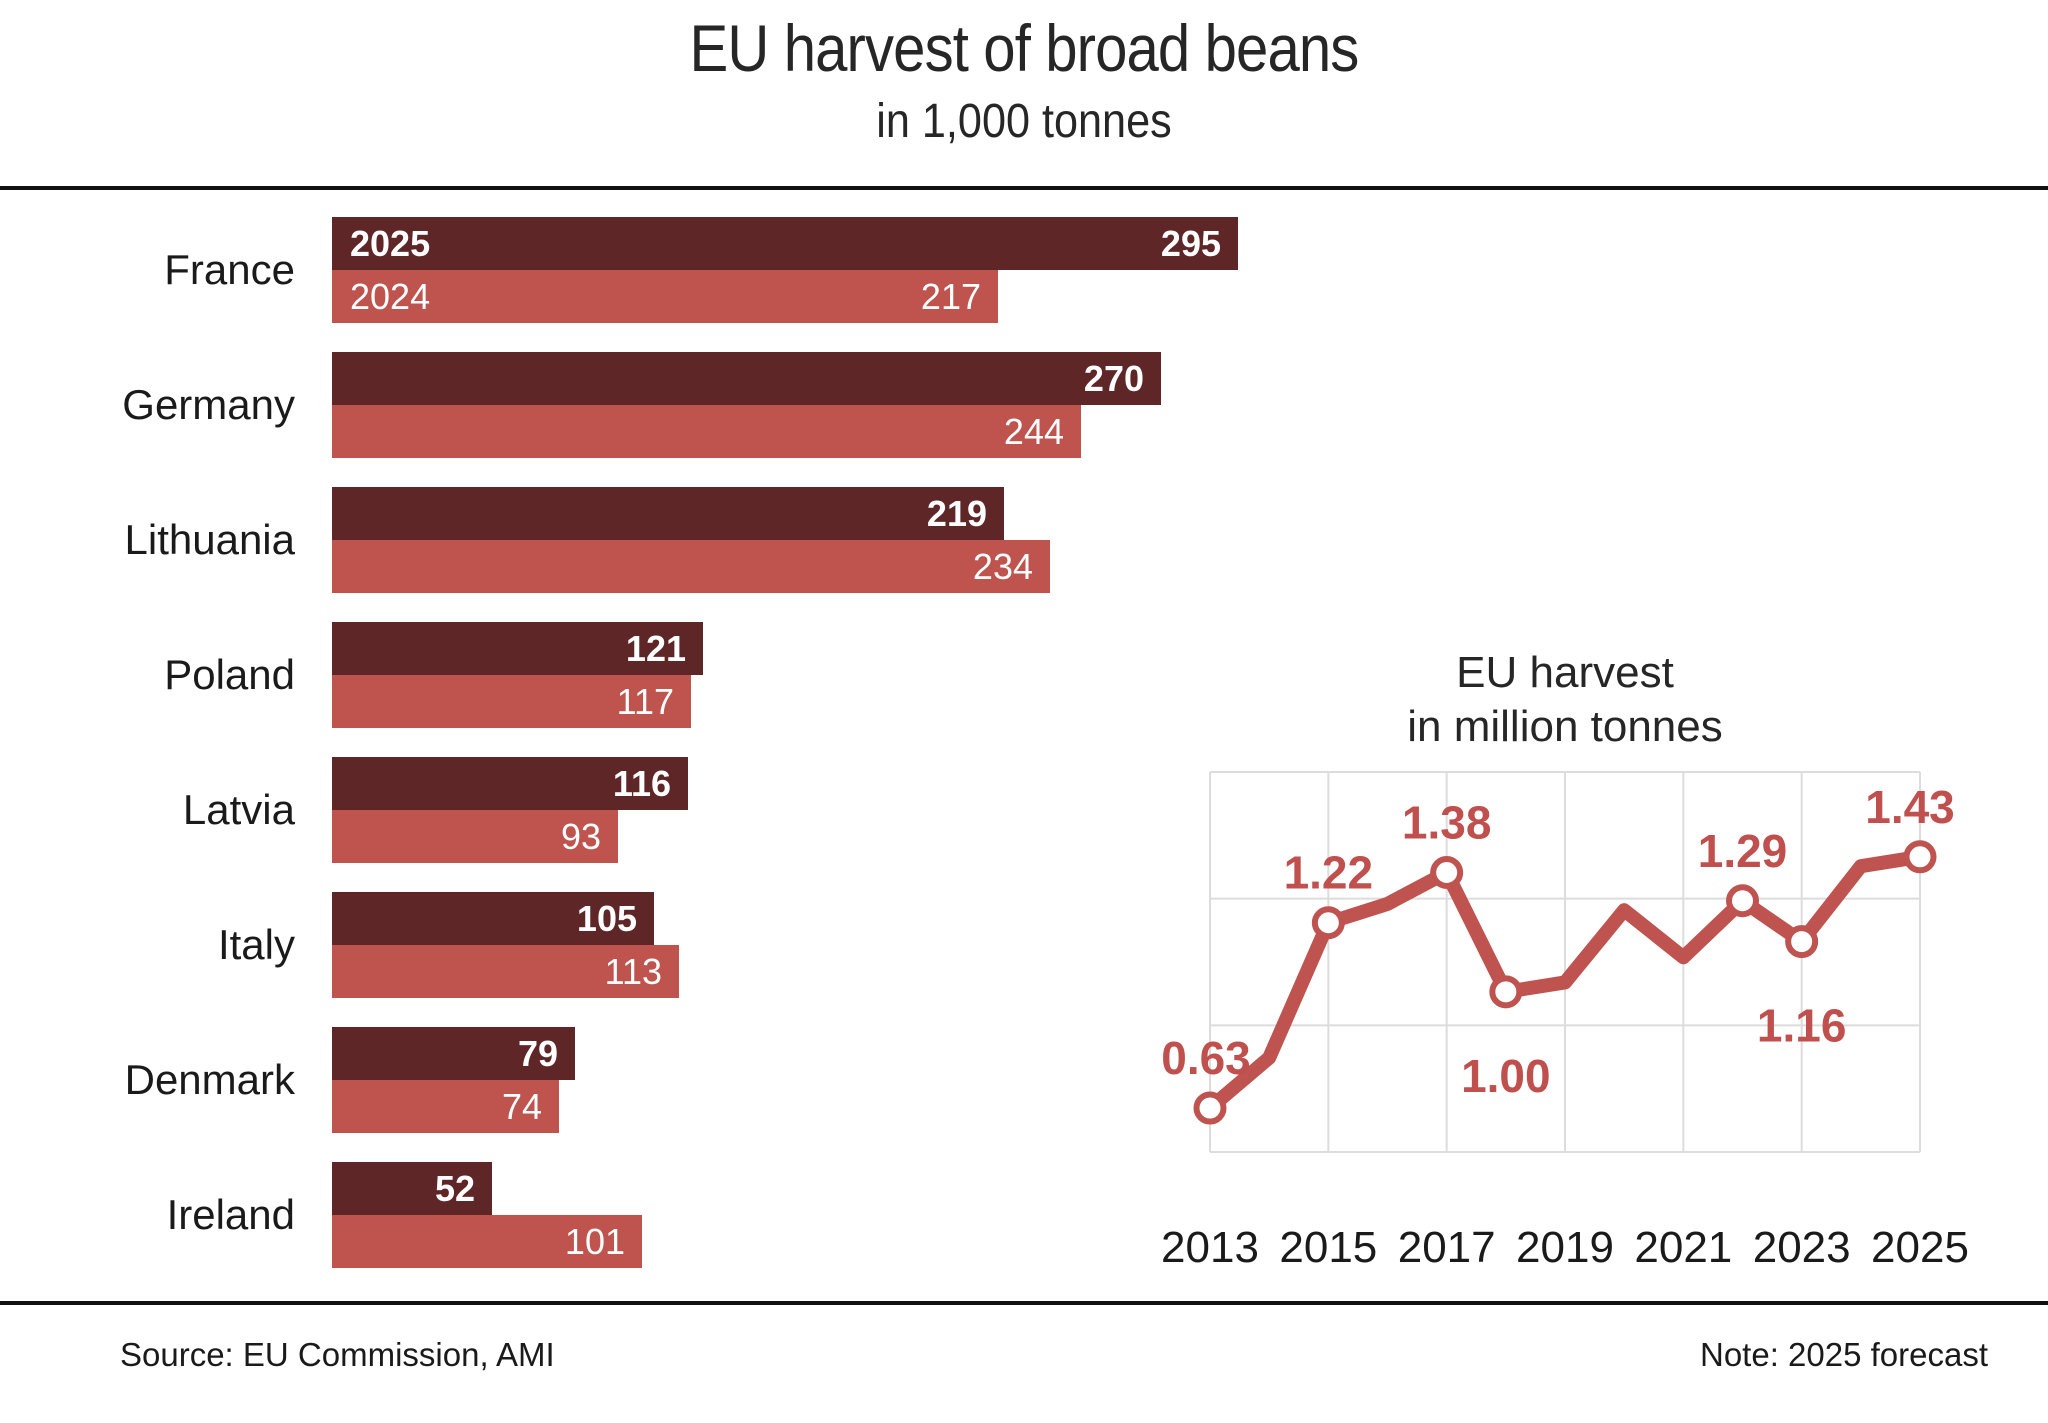 The width and height of the screenshot is (2048, 1423). Describe the element at coordinates (1329, 873) in the screenshot. I see `point-label-2015: 1.22` at that location.